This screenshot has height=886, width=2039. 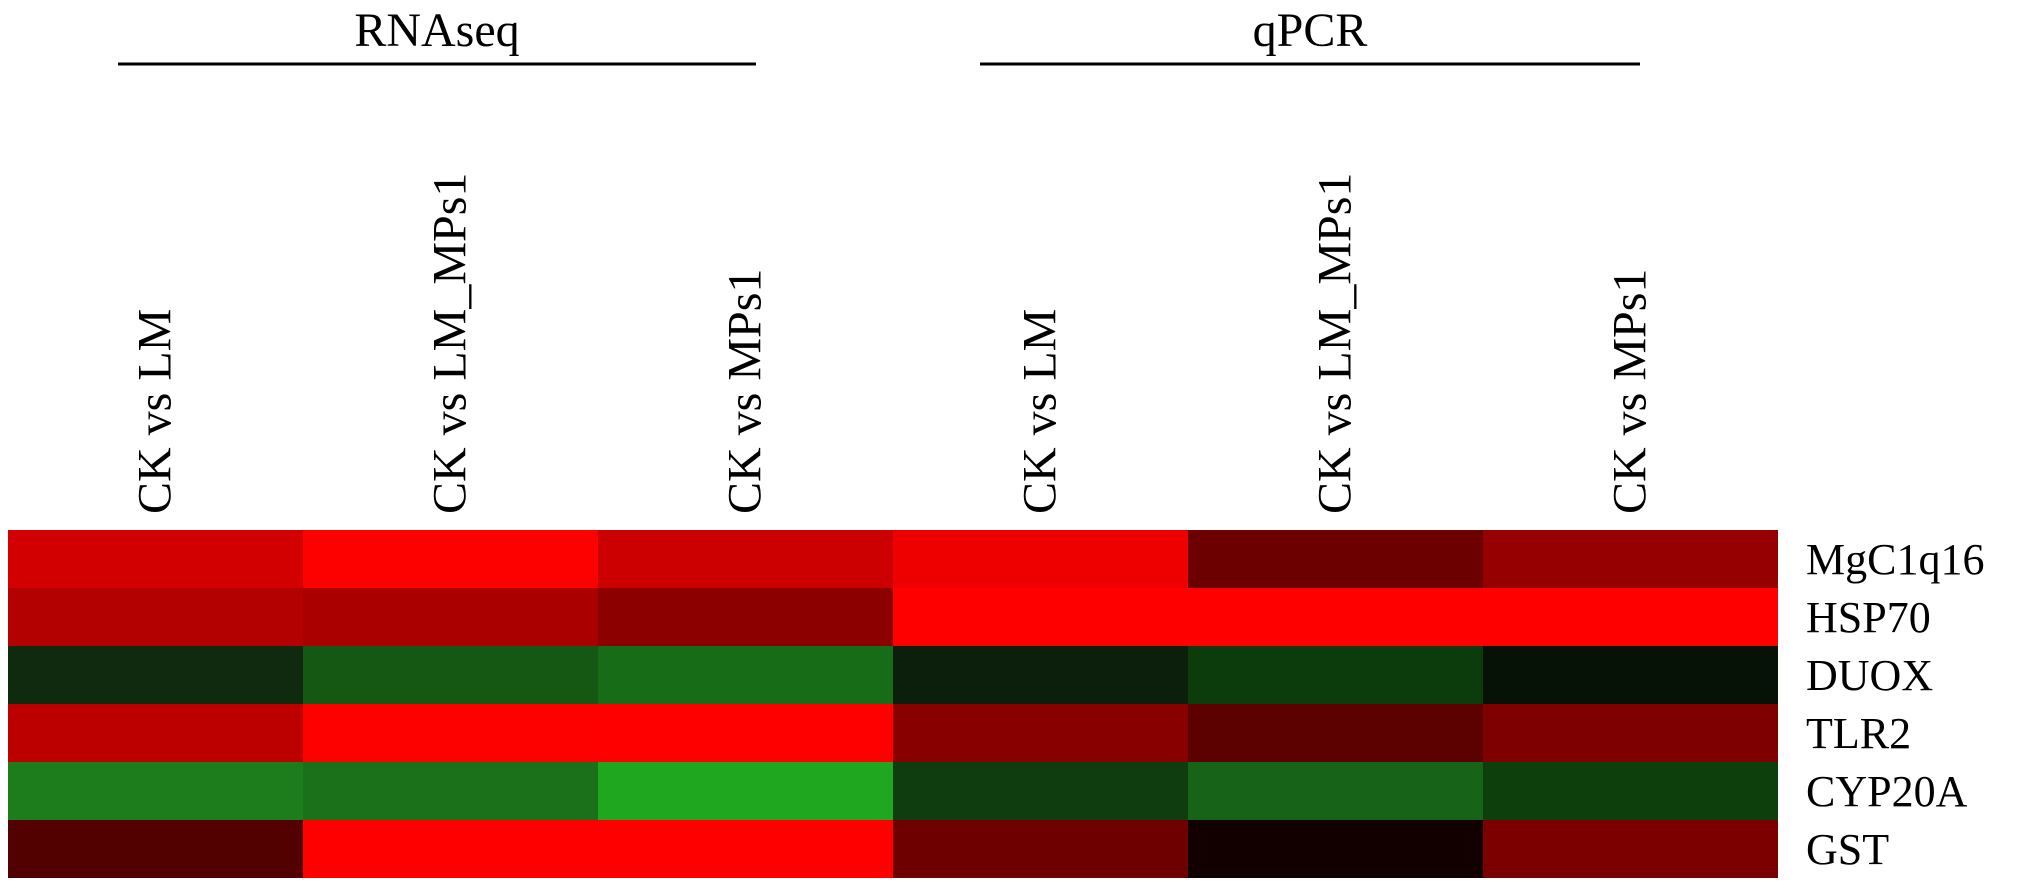 I want to click on row-label: HSP70, so click(x=1868, y=617).